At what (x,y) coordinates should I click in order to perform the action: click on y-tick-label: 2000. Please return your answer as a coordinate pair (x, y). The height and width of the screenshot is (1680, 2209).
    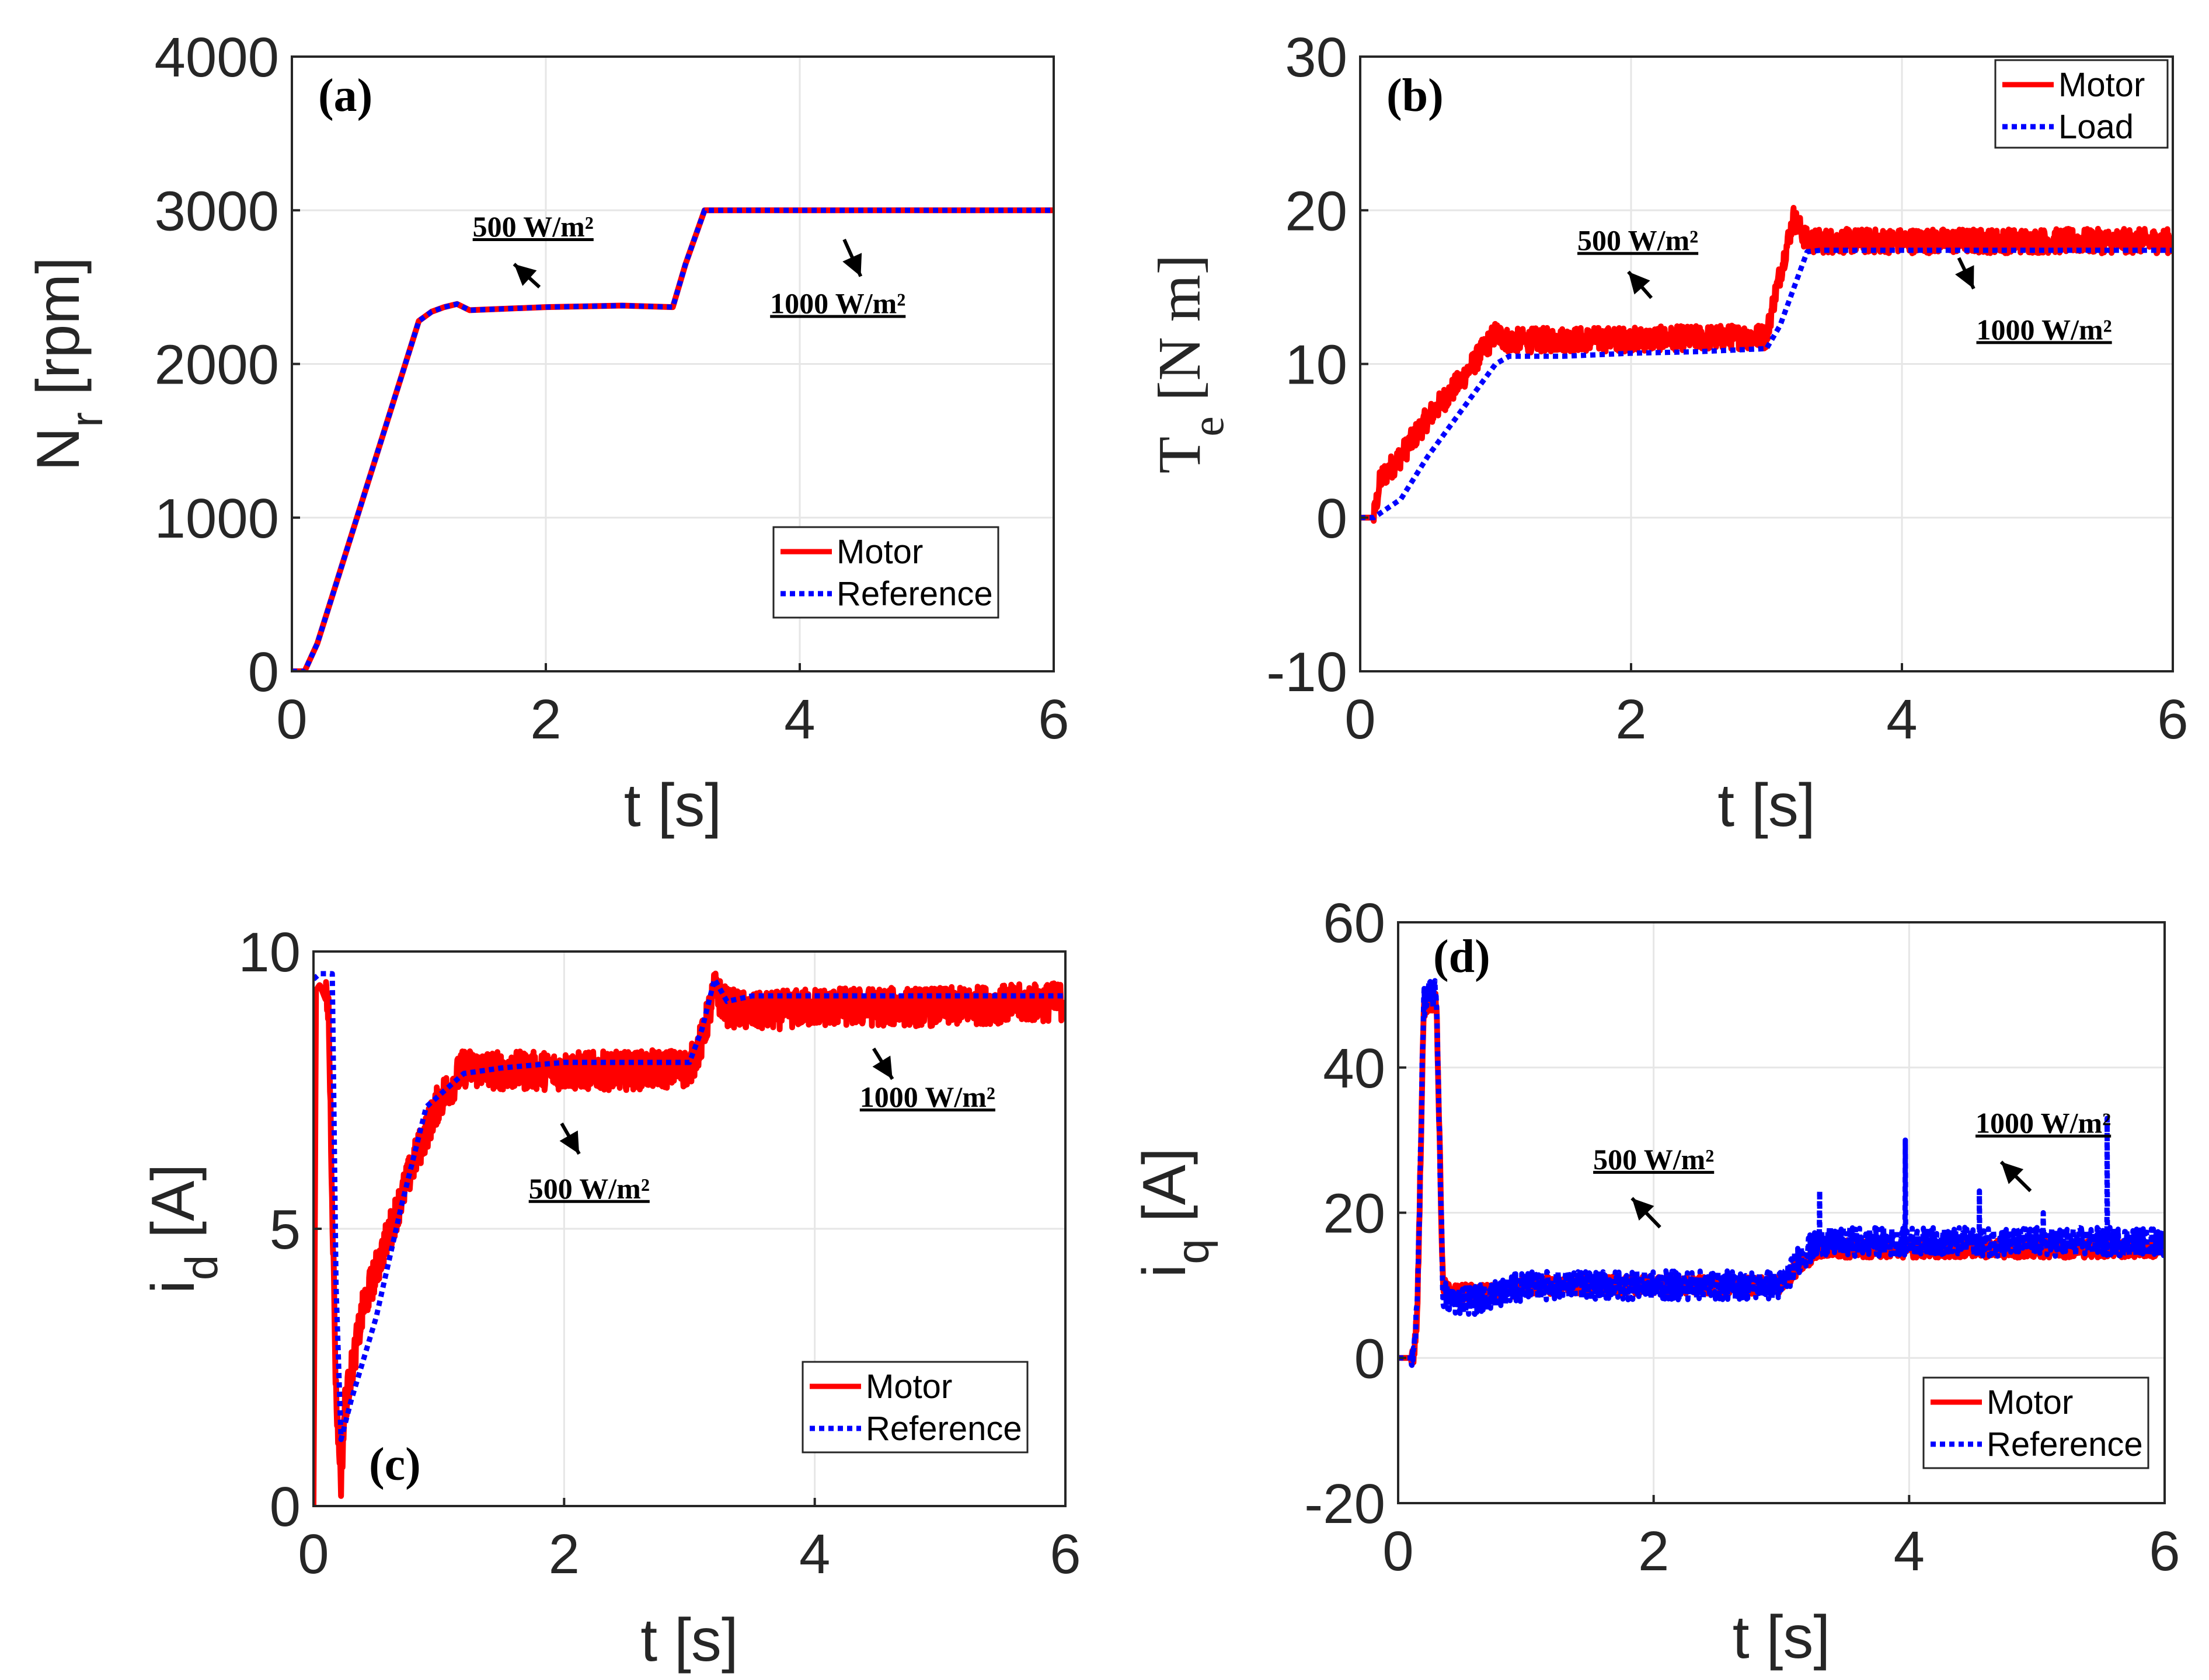
    Looking at the image, I should click on (216, 365).